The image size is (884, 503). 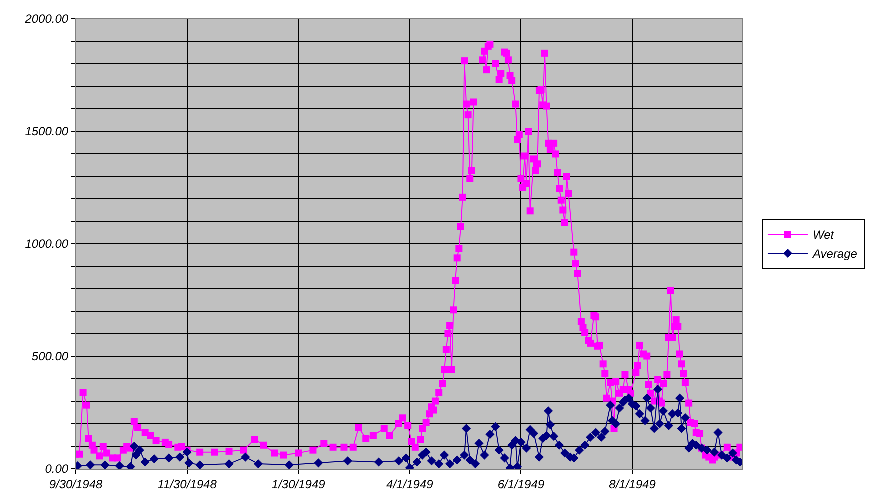 What do you see at coordinates (823, 235) in the screenshot?
I see `legend-label: Wet` at bounding box center [823, 235].